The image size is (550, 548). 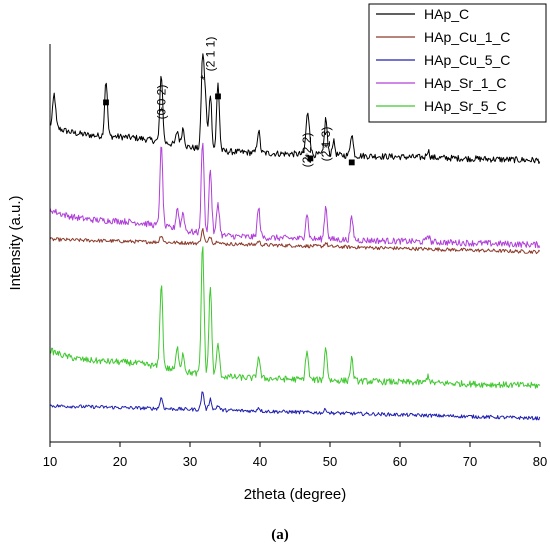 What do you see at coordinates (228, 103) in the screenshot?
I see `peak-annotations: (0 0 2)**(2 1 1)■ ■(2 2 2)*■ (2 1 3)*■` at bounding box center [228, 103].